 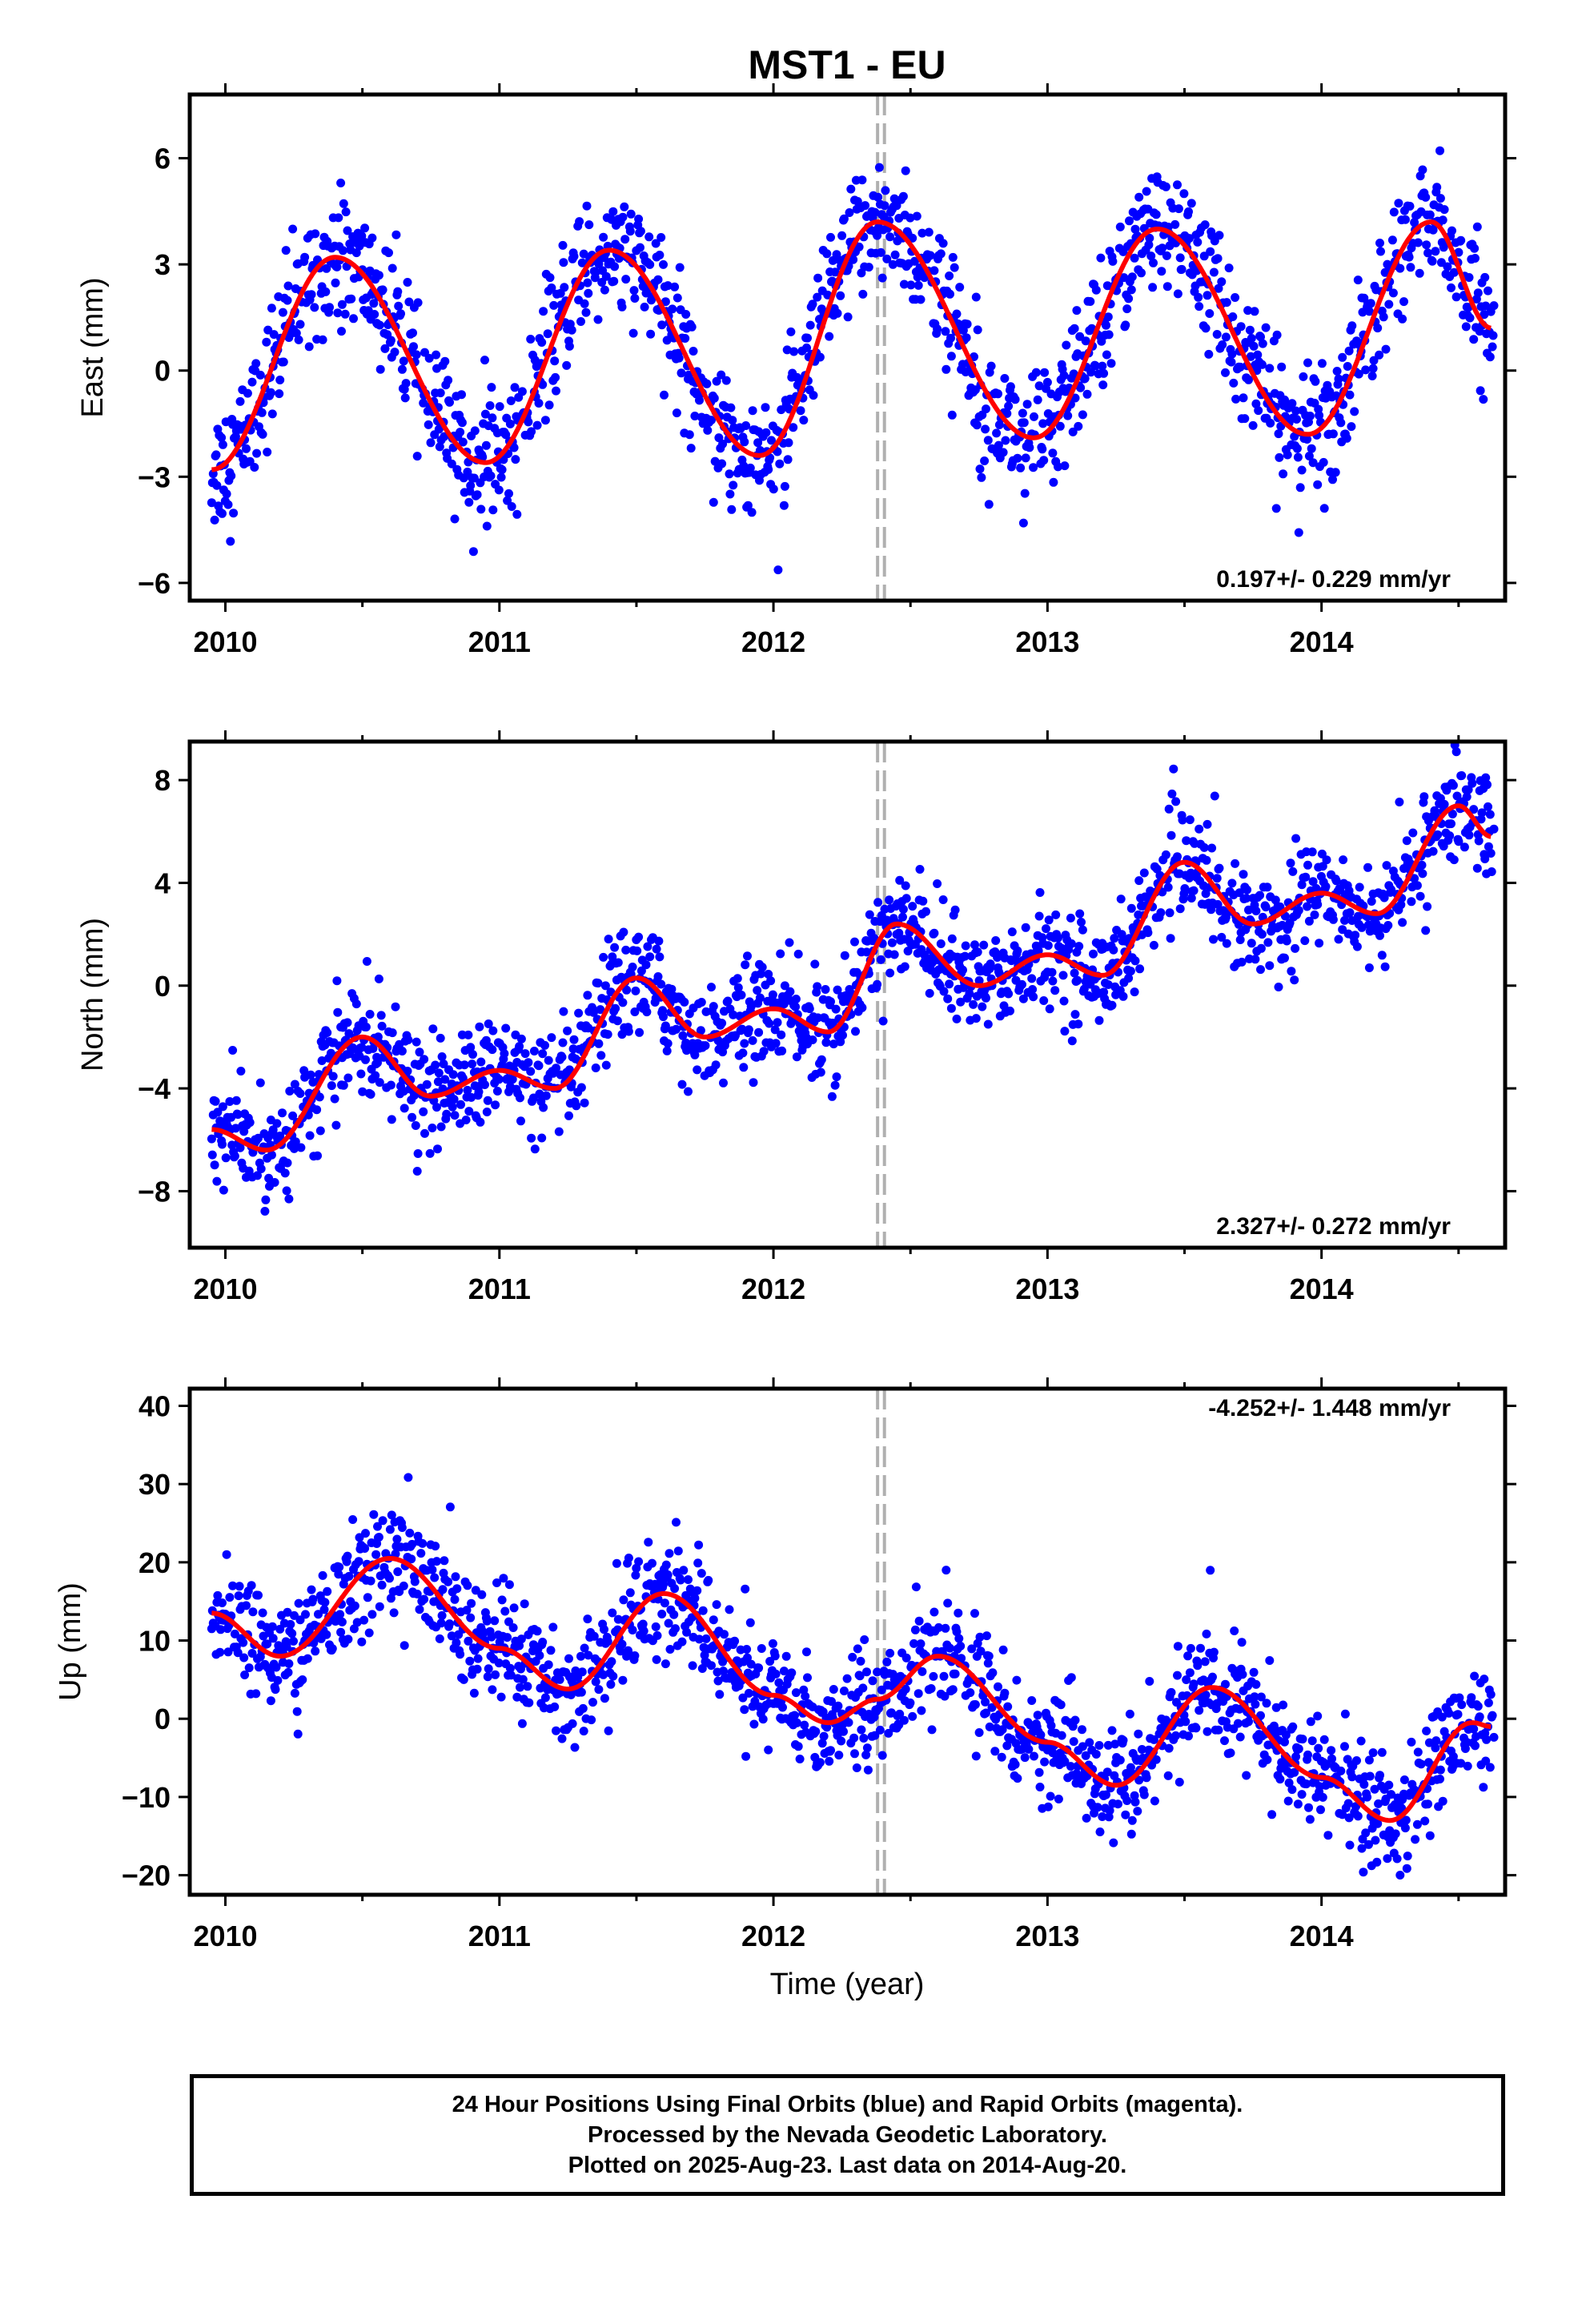 I want to click on figure-title: MST1 - EU, so click(x=847, y=64).